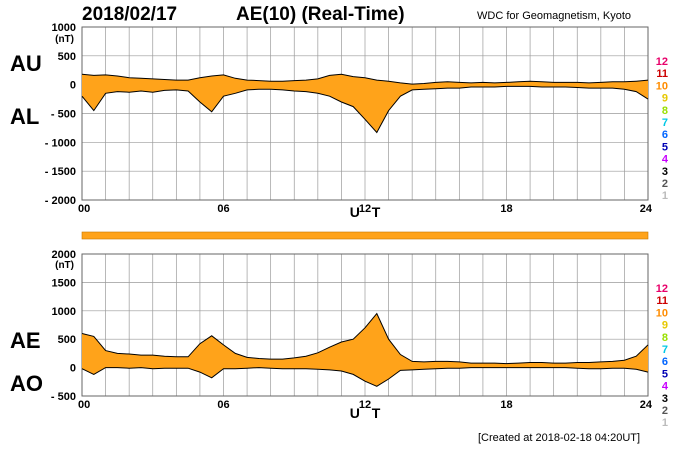 This screenshot has width=700, height=450. Describe the element at coordinates (64, 255) in the screenshot. I see `y-tick-label: 2000` at that location.